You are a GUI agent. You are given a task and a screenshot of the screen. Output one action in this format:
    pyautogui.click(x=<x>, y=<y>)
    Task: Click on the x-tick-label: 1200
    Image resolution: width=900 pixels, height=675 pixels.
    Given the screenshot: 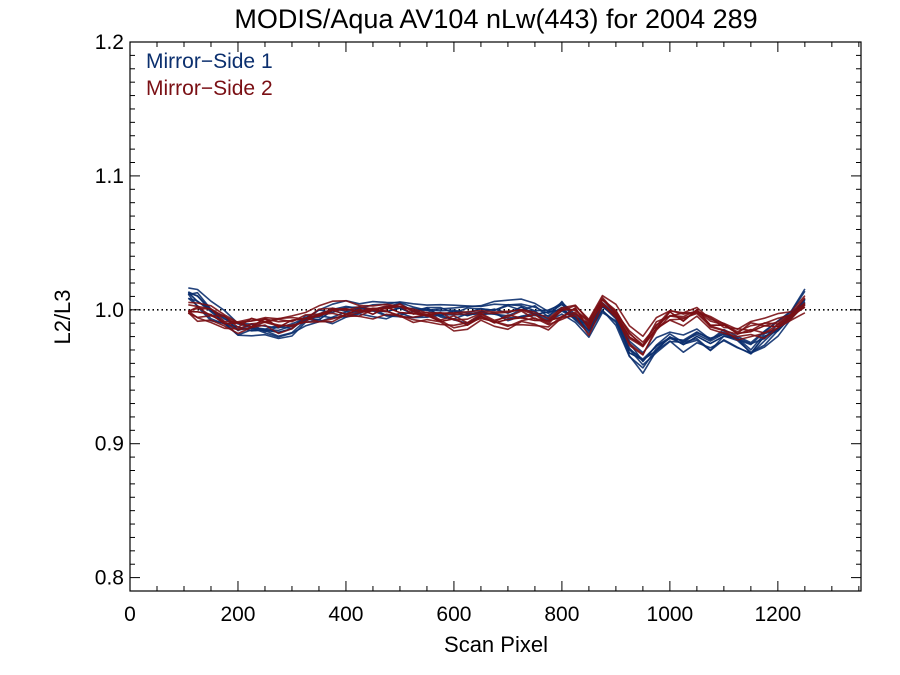 What is the action you would take?
    pyautogui.click(x=777, y=614)
    